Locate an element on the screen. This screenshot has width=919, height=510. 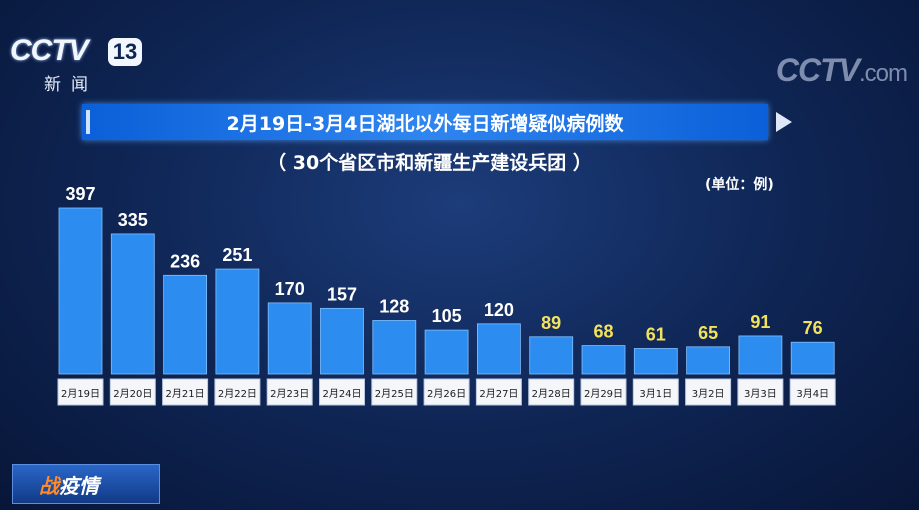
bar-group: 61 3月1日 is located at coordinates (655, 365).